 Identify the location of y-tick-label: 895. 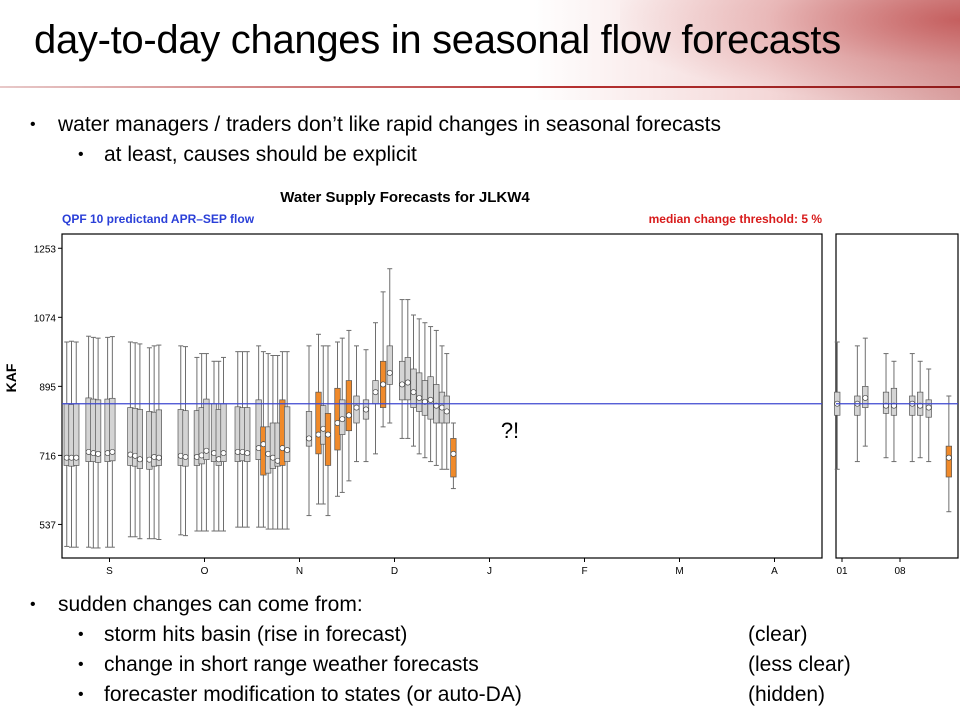
(47, 387).